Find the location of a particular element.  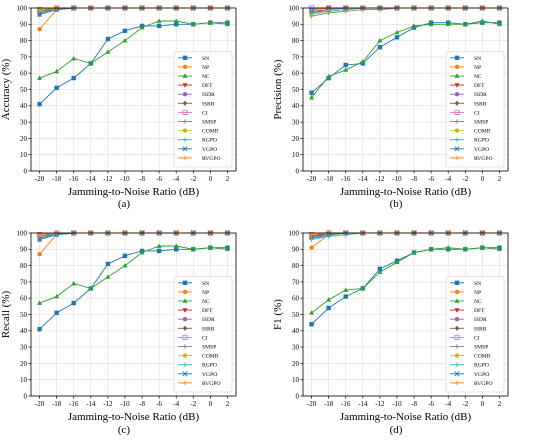

y-tick-label: 0 is located at coordinates (26, 171).